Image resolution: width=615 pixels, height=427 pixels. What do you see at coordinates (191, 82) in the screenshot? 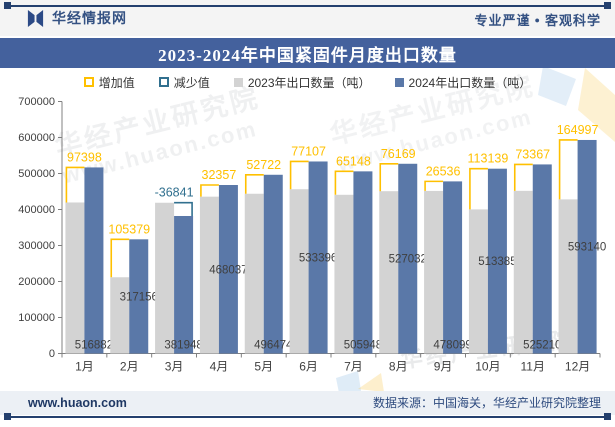
I see `legend-label: 减少值` at bounding box center [191, 82].